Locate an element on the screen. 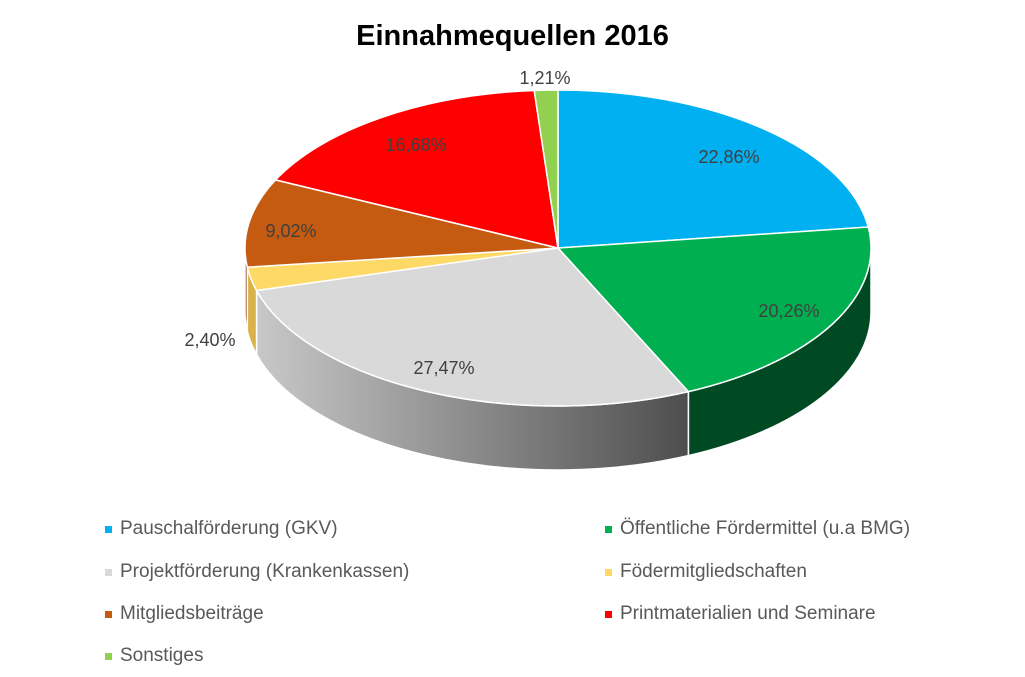 The image size is (1025, 677). data-label: 2,40% is located at coordinates (209, 340).